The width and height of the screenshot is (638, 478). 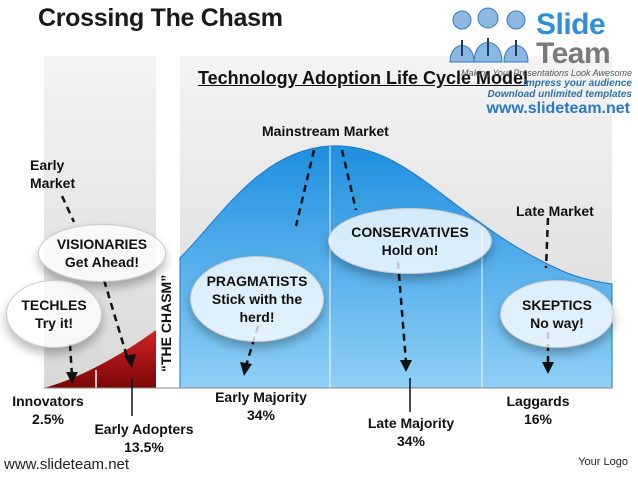 I want to click on arrowhead-pragmatists, so click(x=246, y=369).